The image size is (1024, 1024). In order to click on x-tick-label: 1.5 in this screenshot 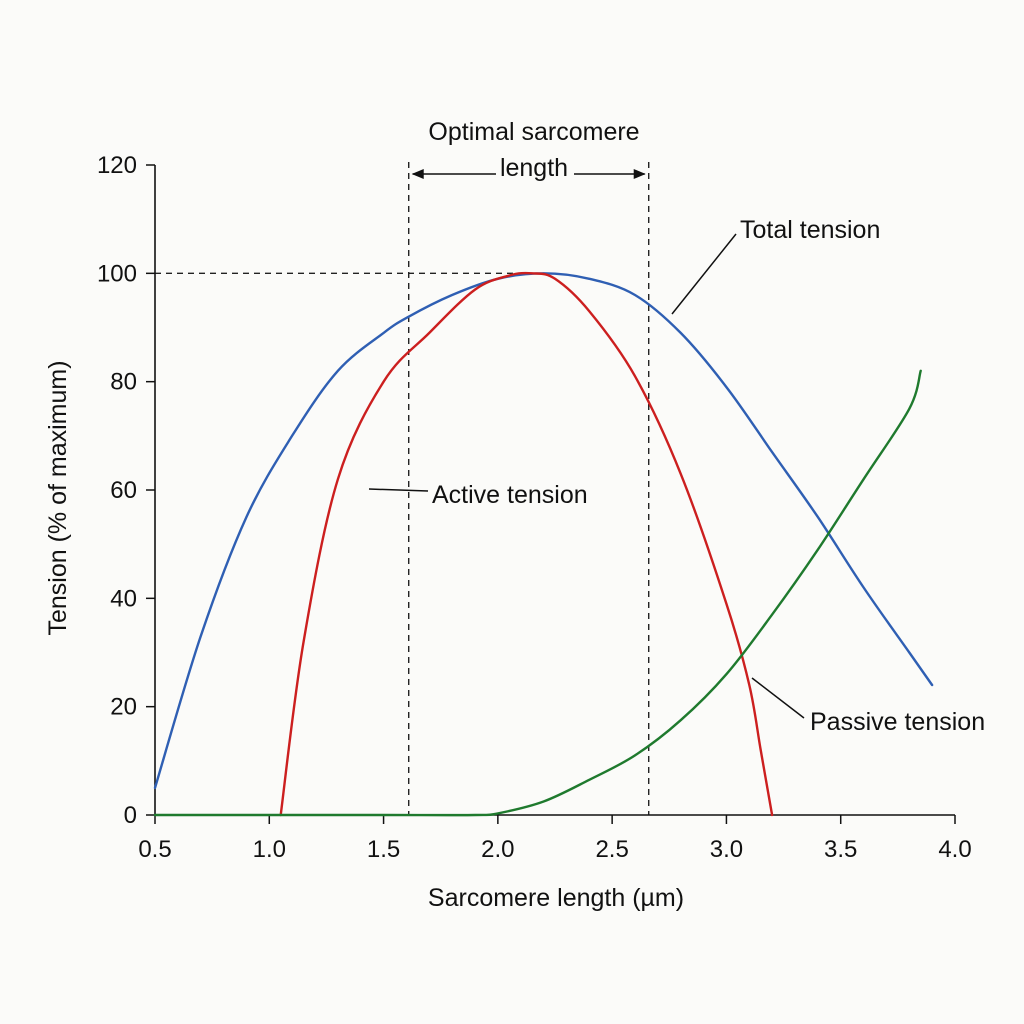, I will do `click(383, 849)`.